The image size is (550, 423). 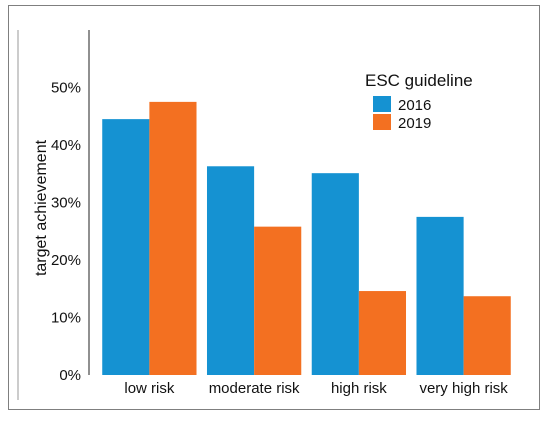 What do you see at coordinates (414, 105) in the screenshot?
I see `legend-label-2016: 2016` at bounding box center [414, 105].